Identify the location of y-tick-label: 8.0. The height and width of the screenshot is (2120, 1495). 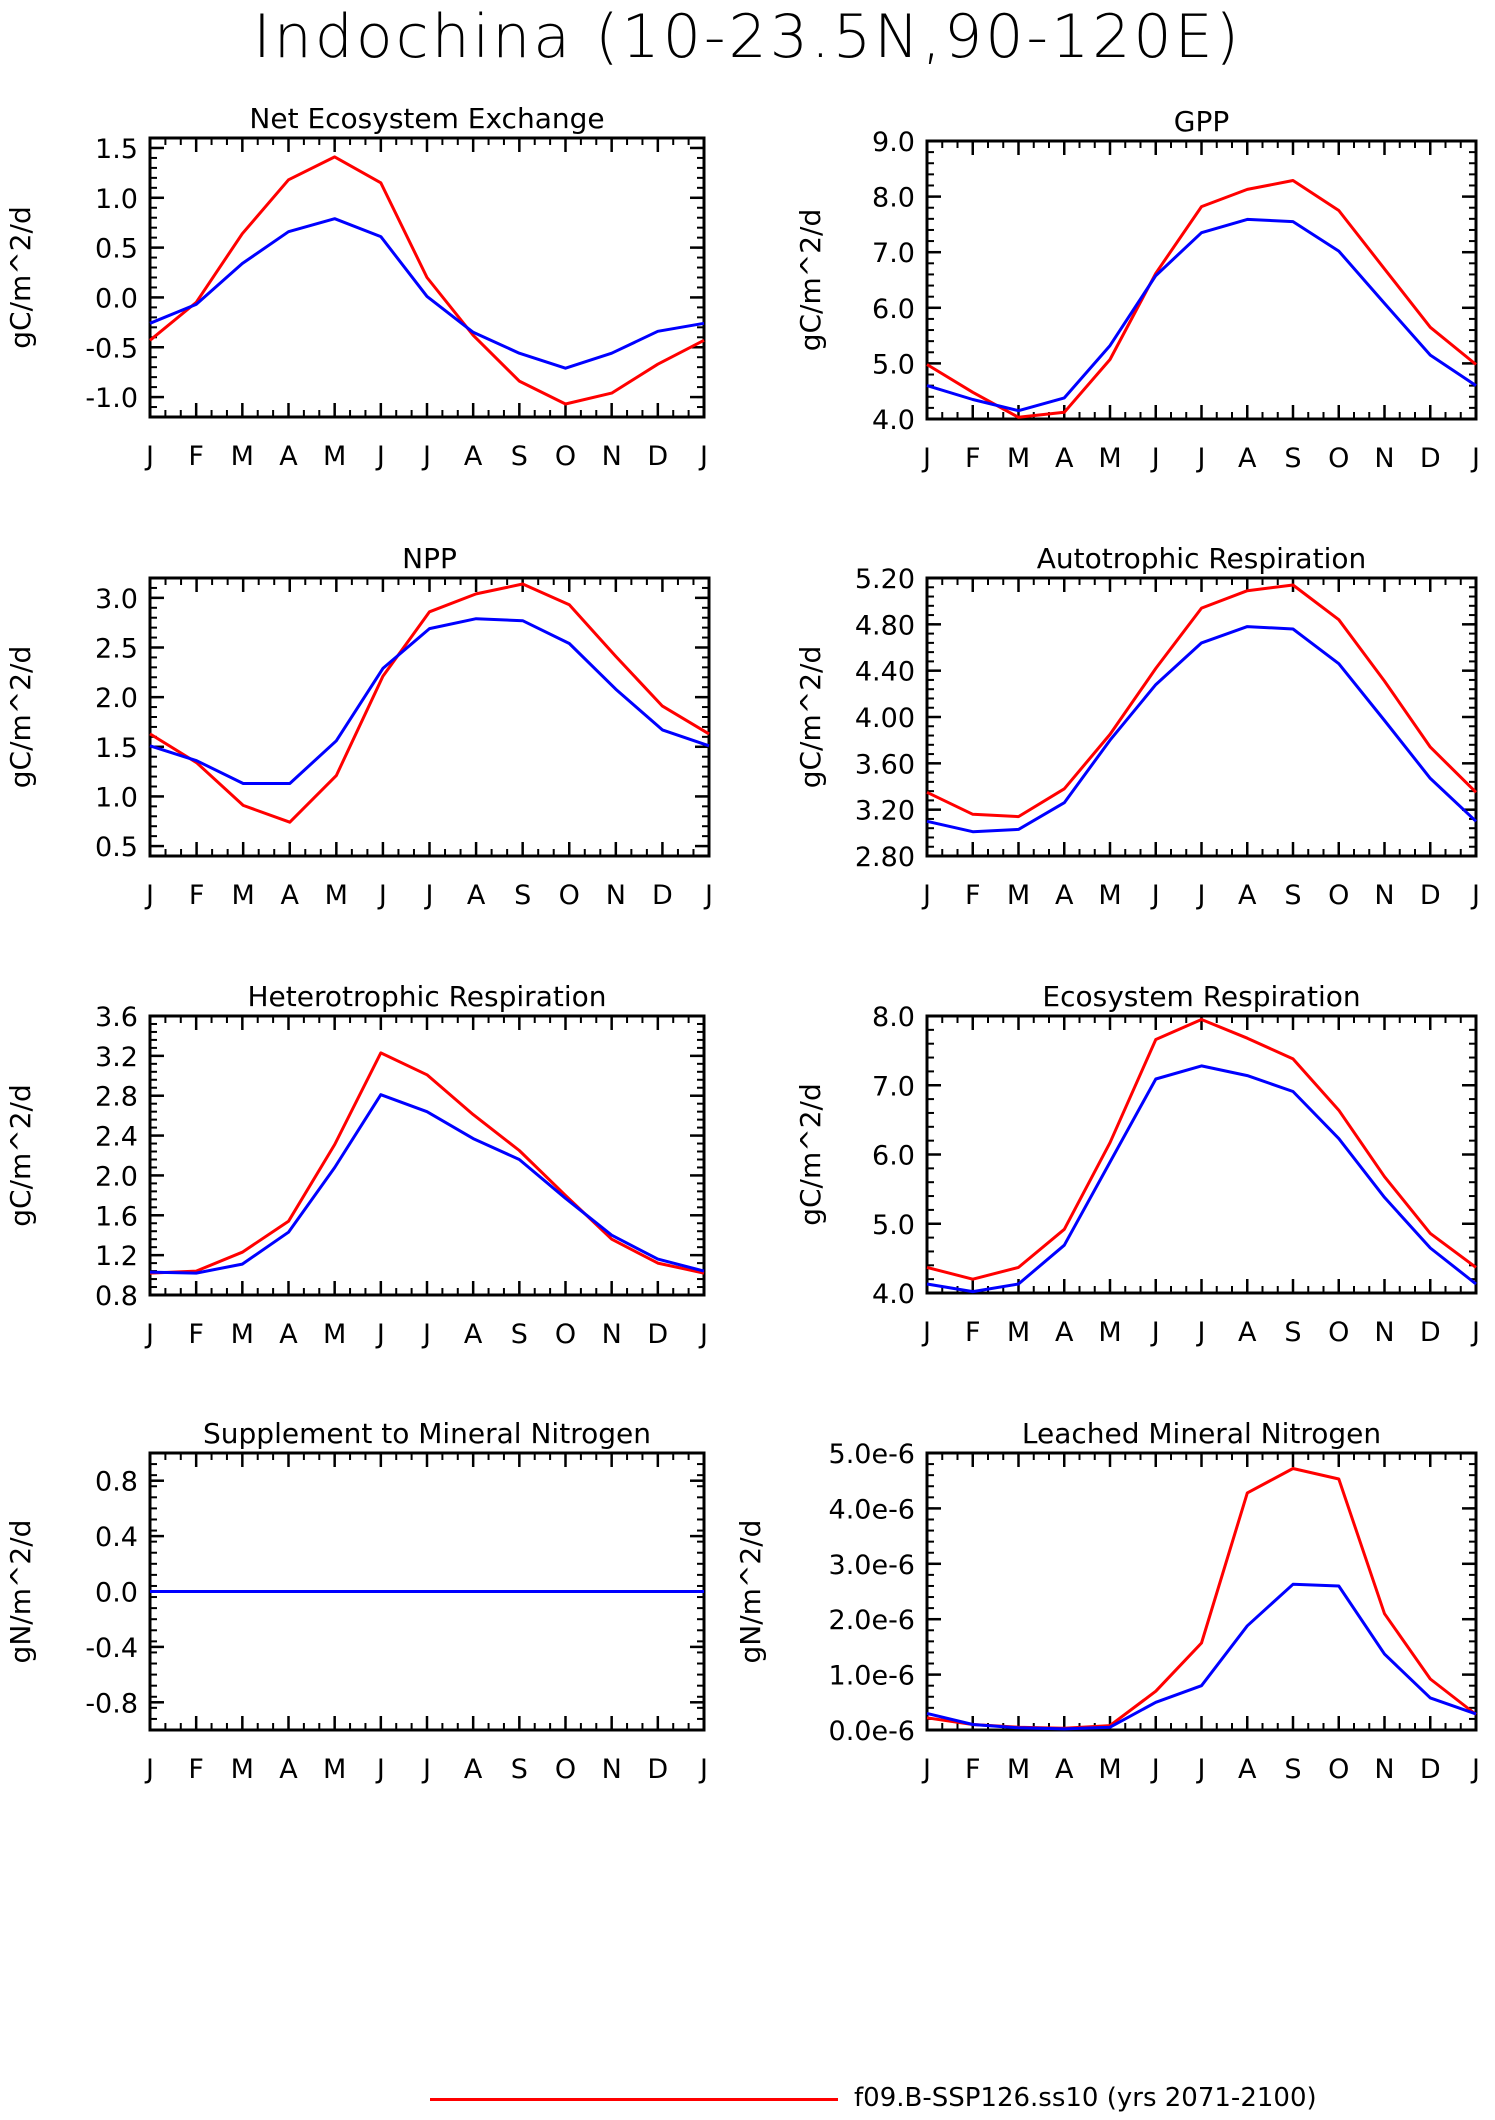
(893, 198).